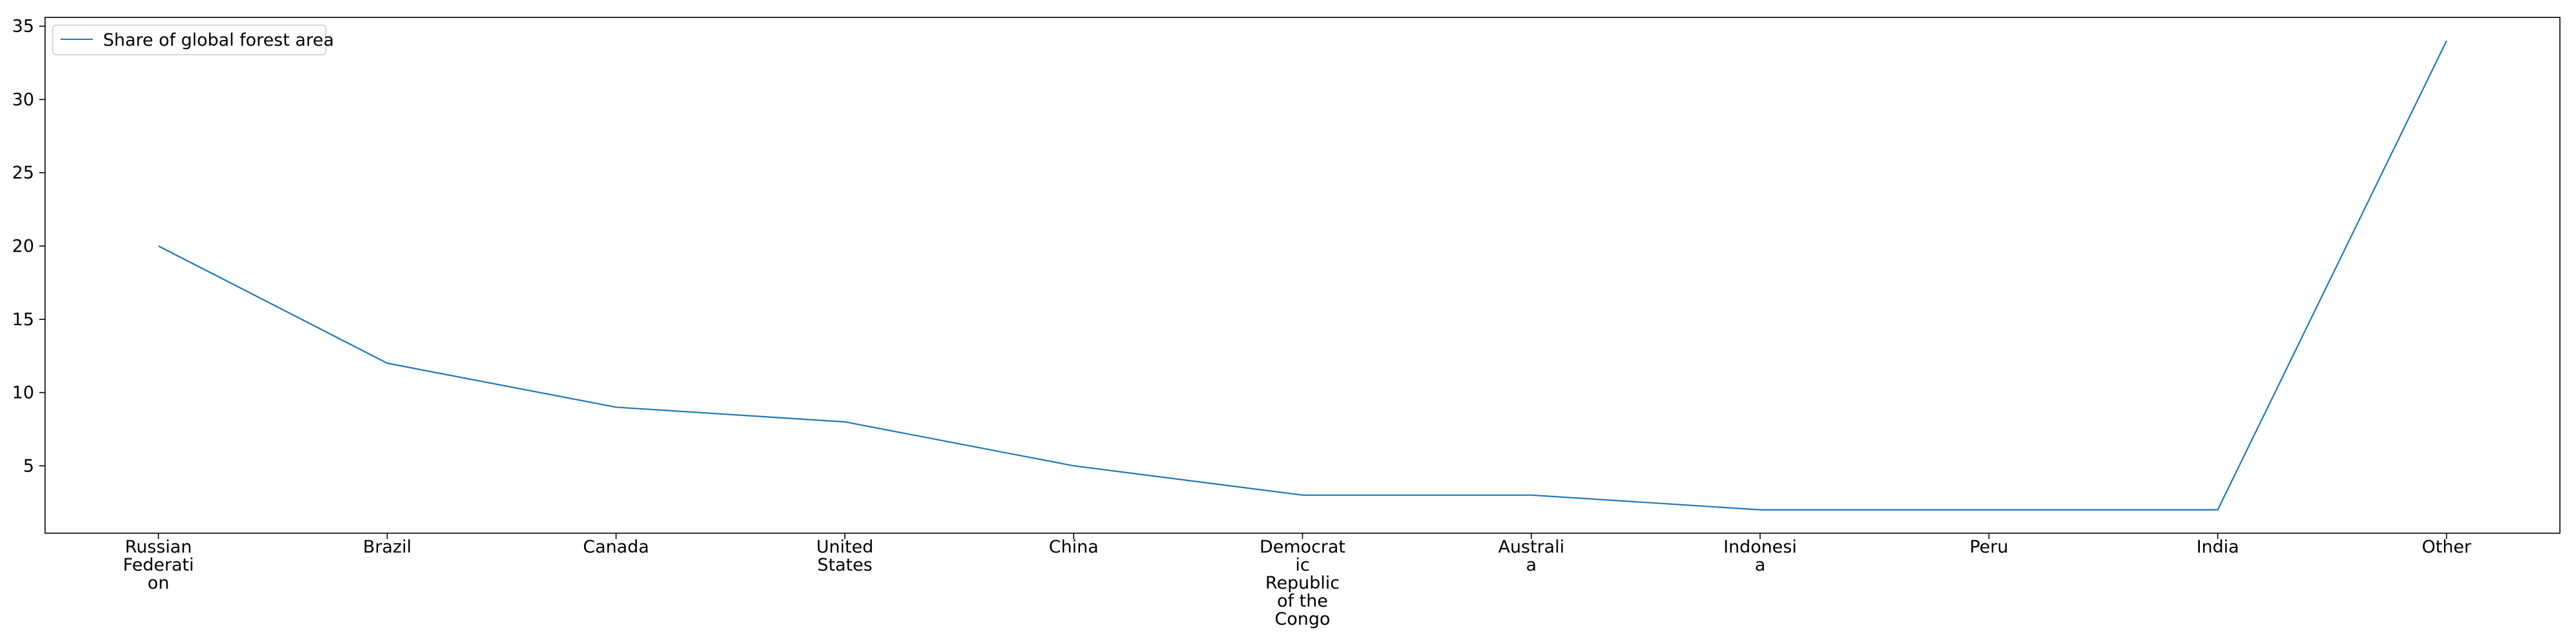 This screenshot has width=2576, height=644. I want to click on x-tick-label-line: Indonesi, so click(1760, 547).